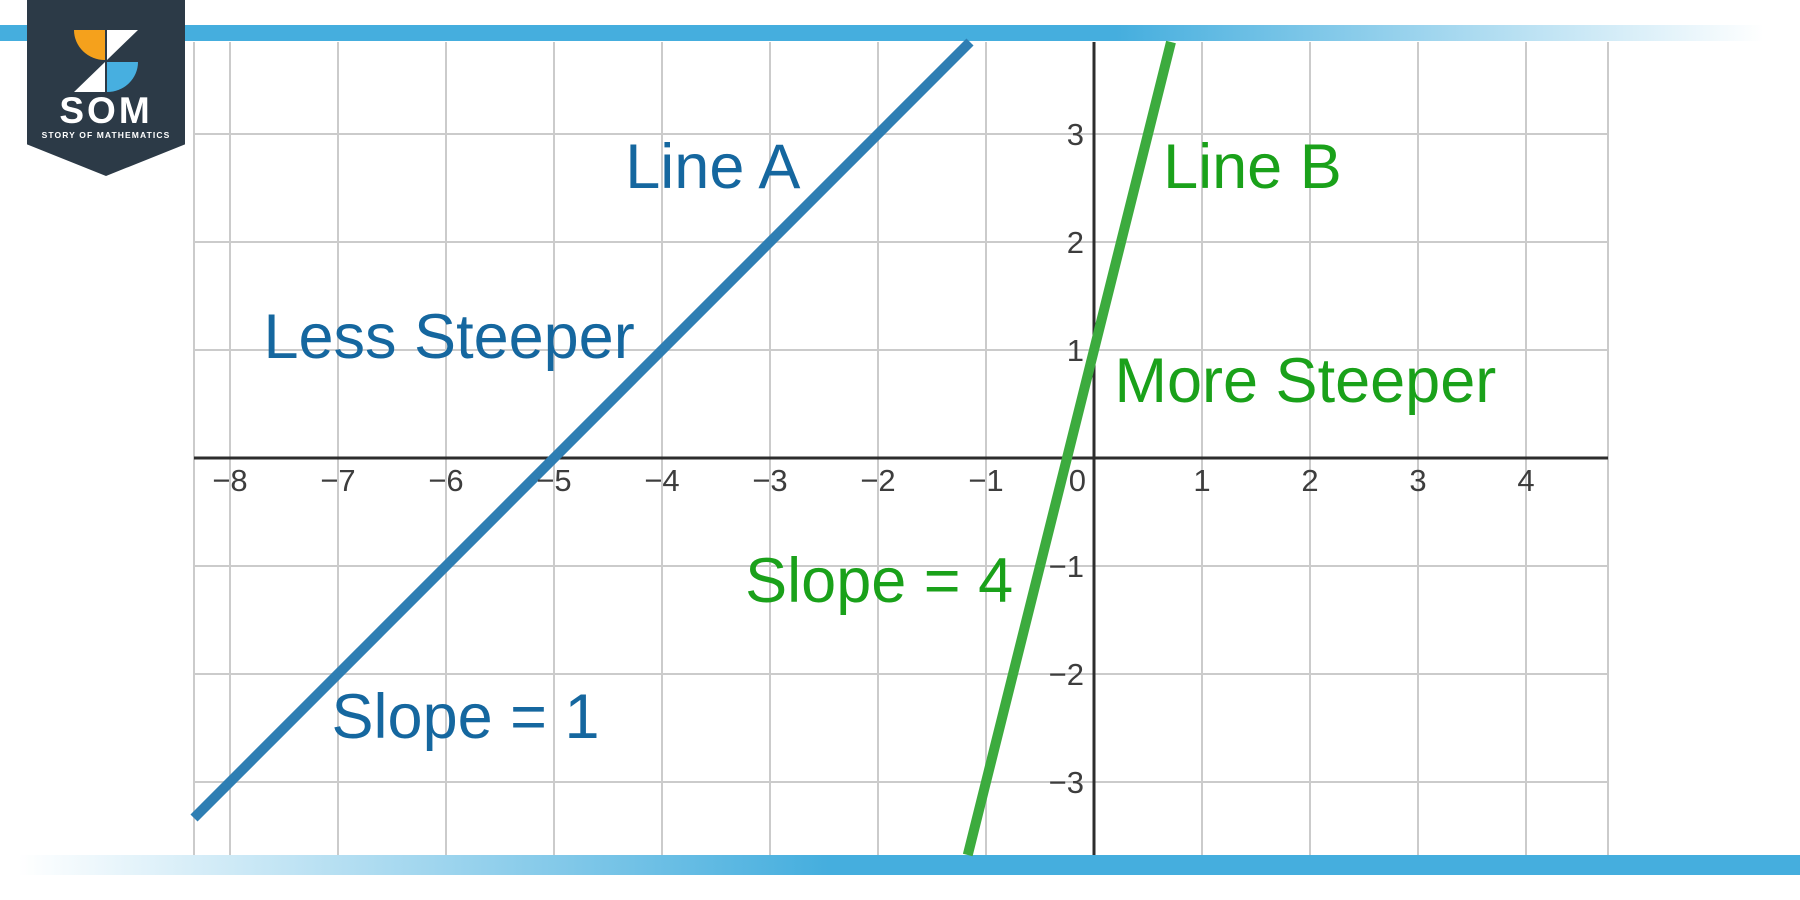  What do you see at coordinates (1077, 480) in the screenshot?
I see `x-tick-label-0: 0` at bounding box center [1077, 480].